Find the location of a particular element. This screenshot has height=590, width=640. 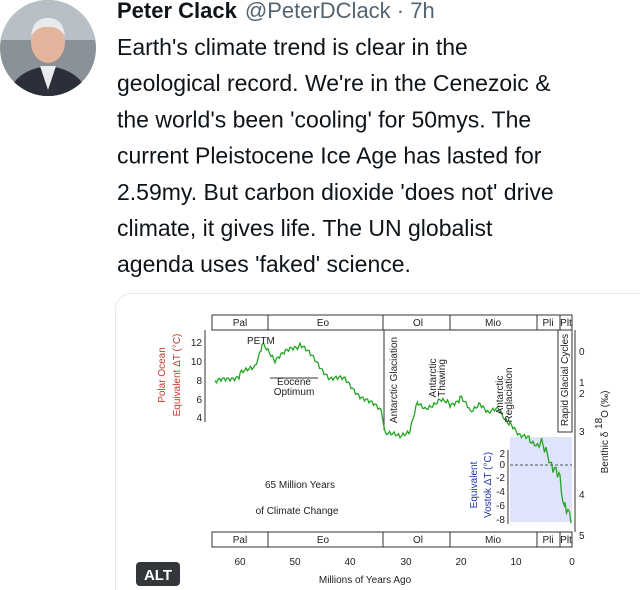

tick-label: -6 is located at coordinates (500, 506).